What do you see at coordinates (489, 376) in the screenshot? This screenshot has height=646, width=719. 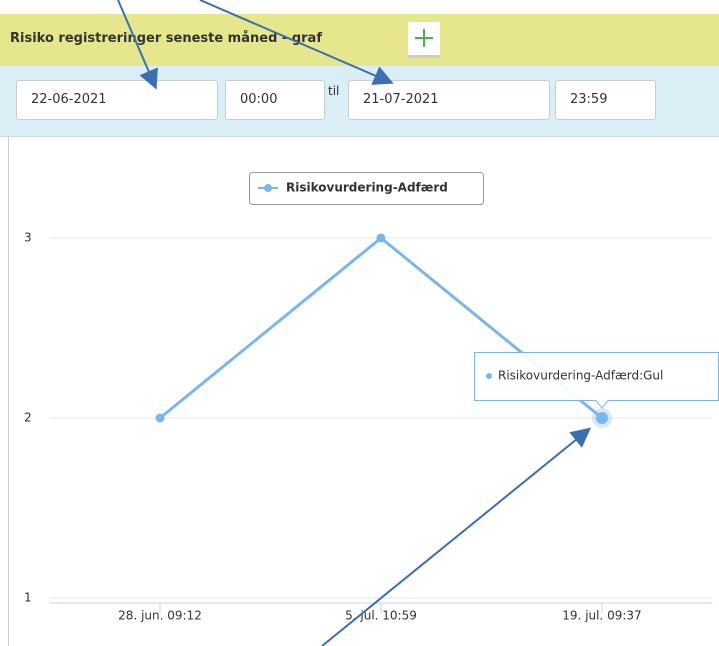 I see `tooltip-symbol` at bounding box center [489, 376].